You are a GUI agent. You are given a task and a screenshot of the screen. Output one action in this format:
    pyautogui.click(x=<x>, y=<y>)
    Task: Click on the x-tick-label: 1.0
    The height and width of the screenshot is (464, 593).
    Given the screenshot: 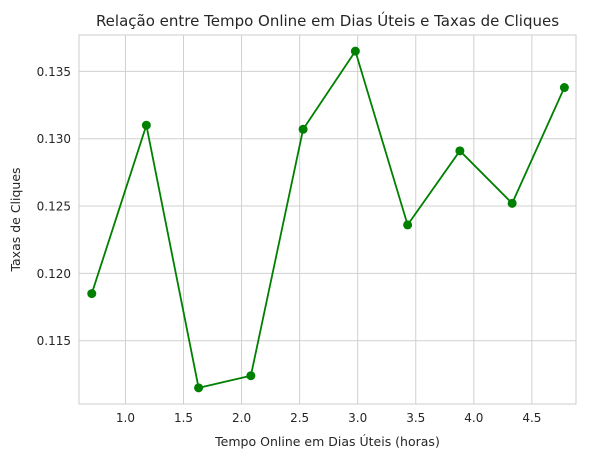 What is the action you would take?
    pyautogui.click(x=125, y=418)
    